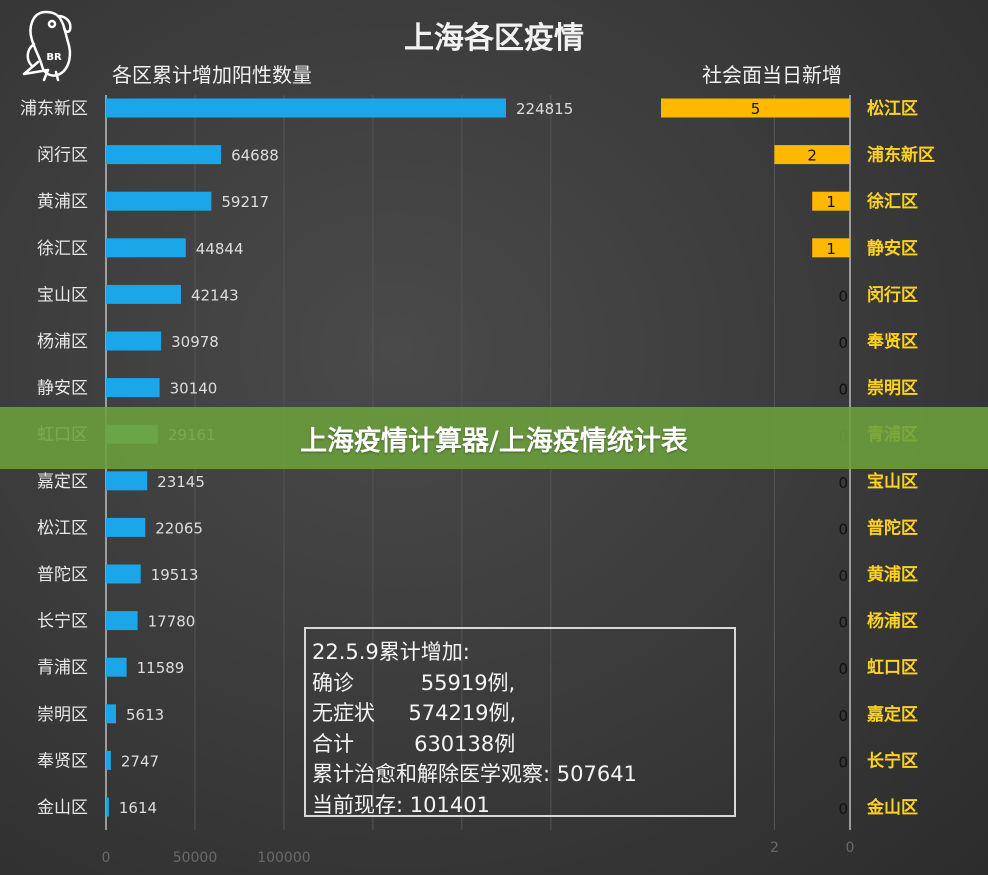 This screenshot has width=988, height=875. Describe the element at coordinates (62, 715) in the screenshot. I see `left-category-label: 崇明区` at that location.